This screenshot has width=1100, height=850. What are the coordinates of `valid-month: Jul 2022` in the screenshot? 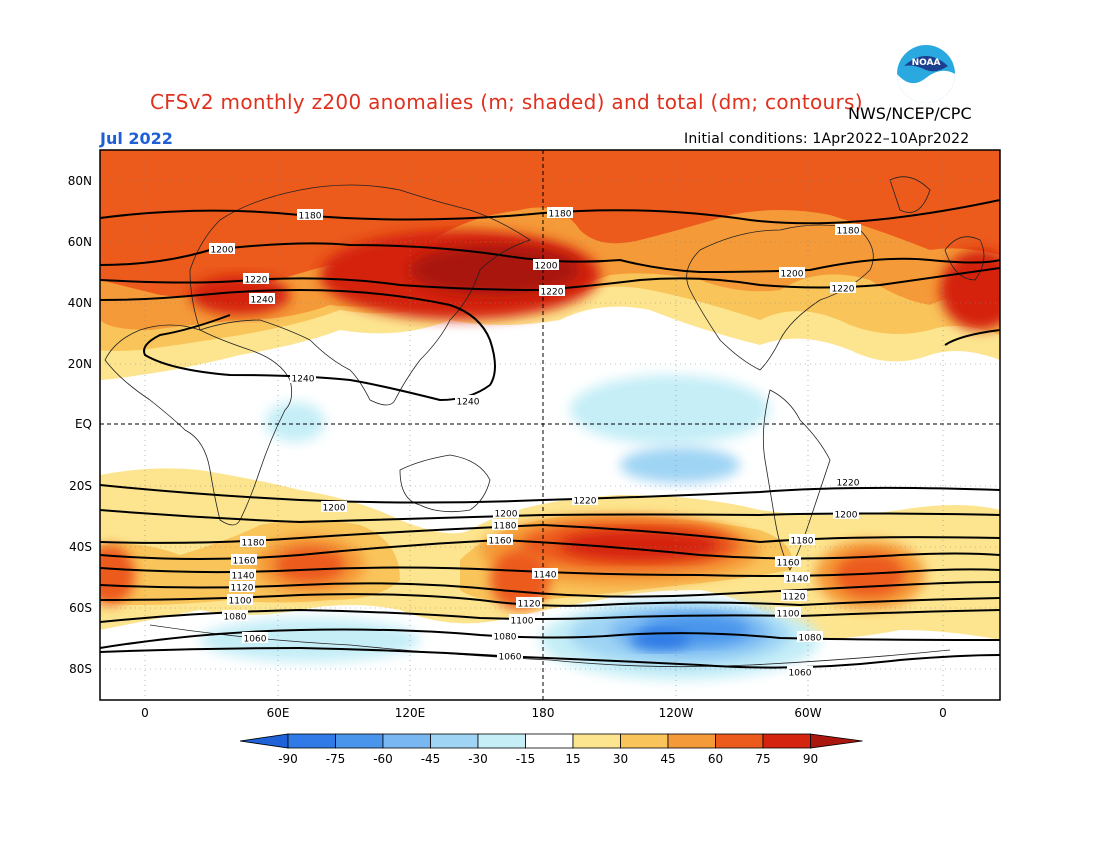 It's located at (136, 138).